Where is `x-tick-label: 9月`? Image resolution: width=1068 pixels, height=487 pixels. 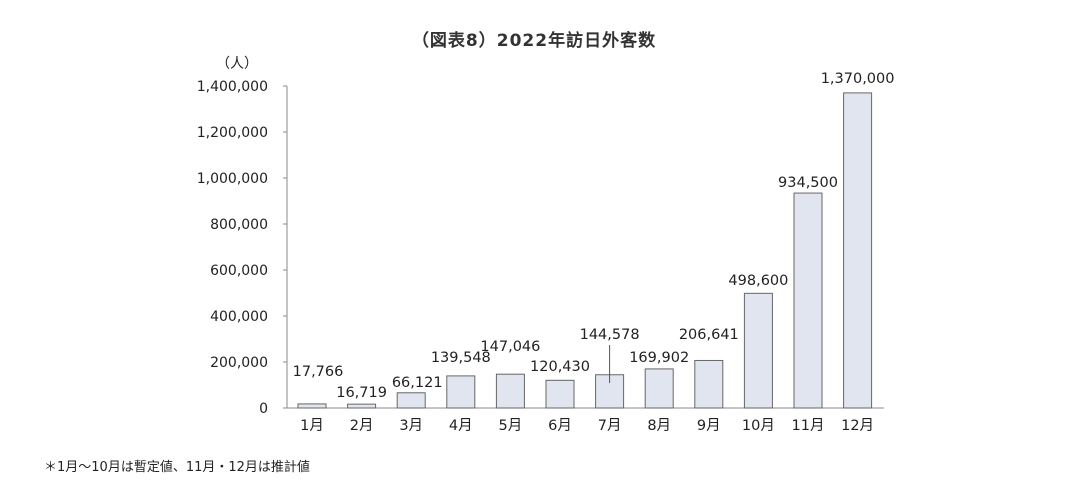 x-tick-label: 9月 is located at coordinates (709, 426).